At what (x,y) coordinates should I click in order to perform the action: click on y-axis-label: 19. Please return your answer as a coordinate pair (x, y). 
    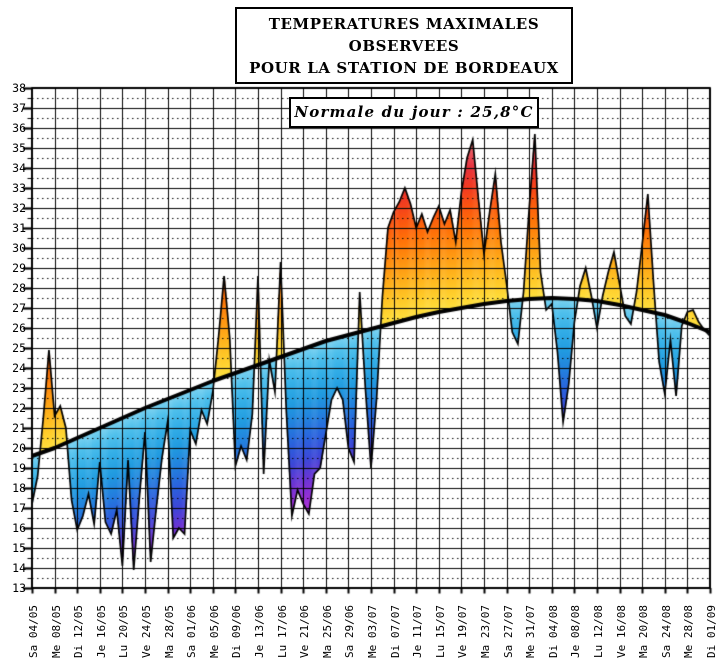
    Looking at the image, I should click on (19, 467).